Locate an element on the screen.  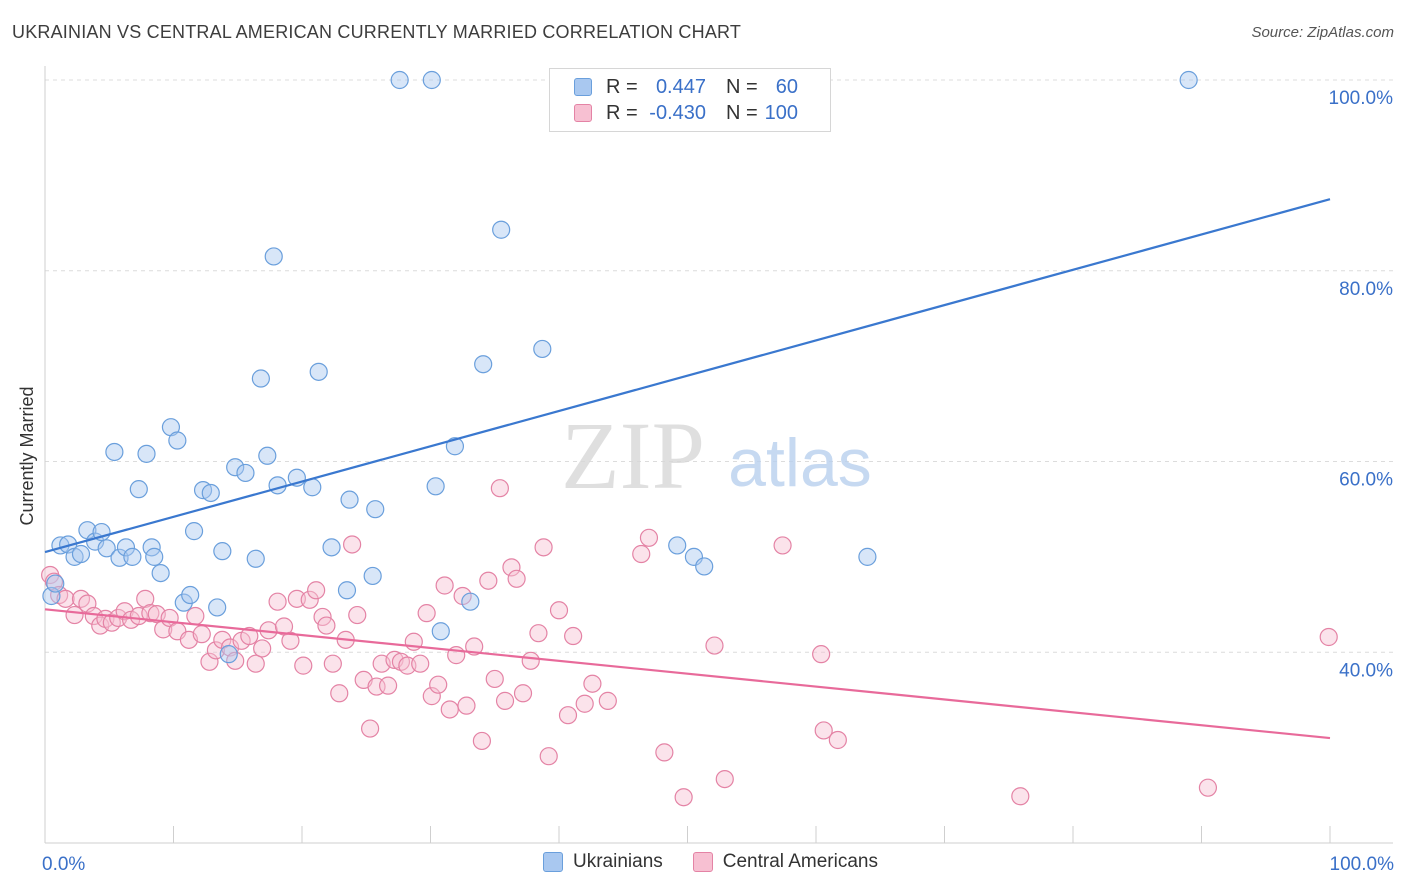
y-tick-label: 100.0% is located at coordinates (1361, 98).